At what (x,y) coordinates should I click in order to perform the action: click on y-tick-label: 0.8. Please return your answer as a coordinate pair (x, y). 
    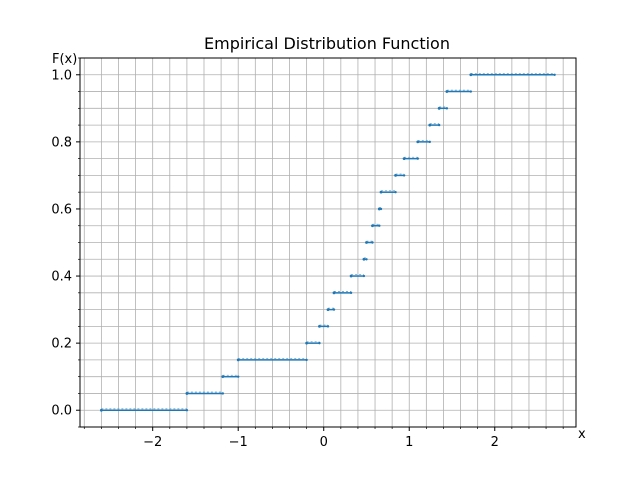
    Looking at the image, I should click on (61, 142).